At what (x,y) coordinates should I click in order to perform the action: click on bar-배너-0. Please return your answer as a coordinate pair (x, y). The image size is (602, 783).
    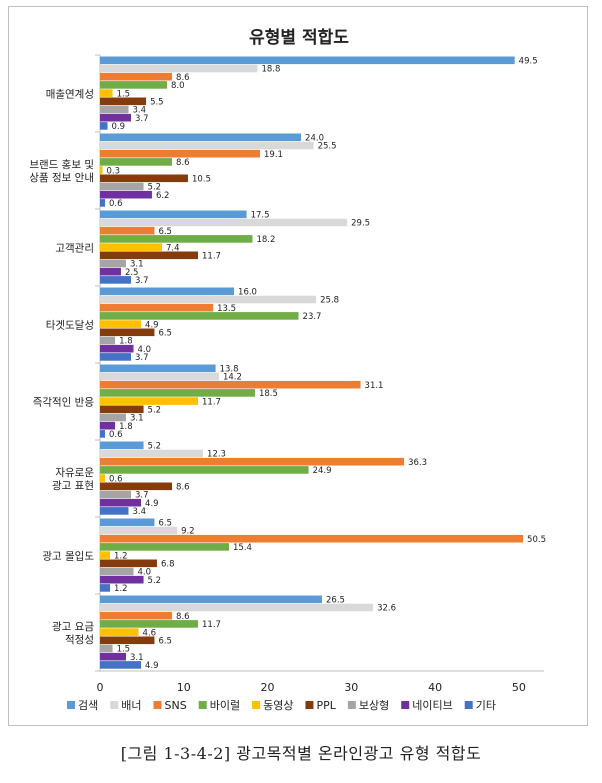
    Looking at the image, I should click on (179, 68).